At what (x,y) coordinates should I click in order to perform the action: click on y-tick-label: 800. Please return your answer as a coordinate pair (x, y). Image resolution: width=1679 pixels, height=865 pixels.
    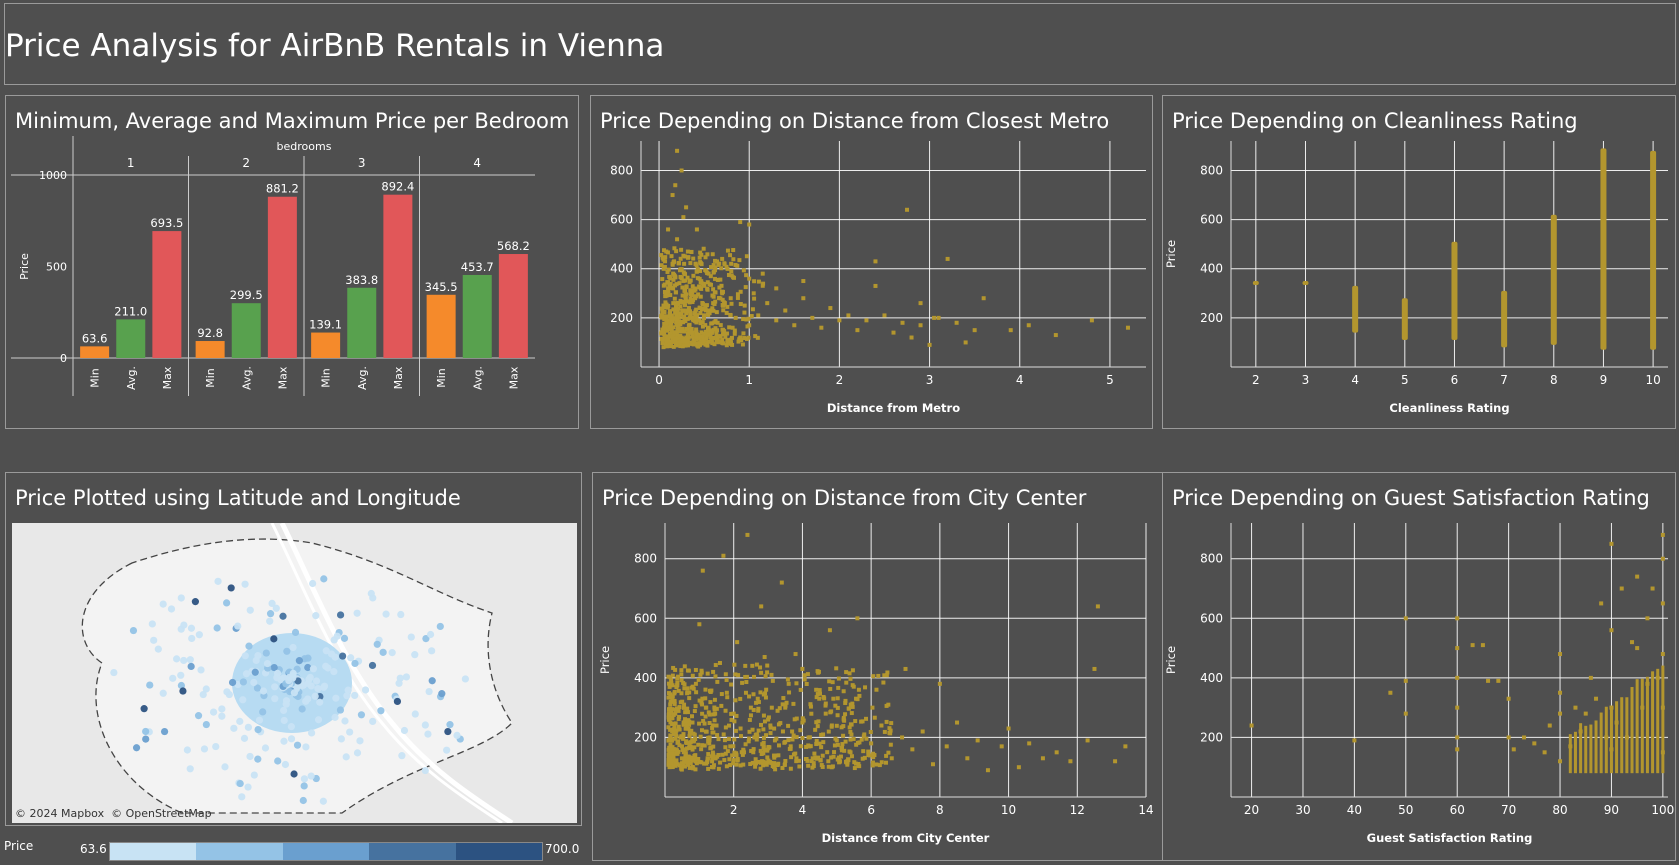
    Looking at the image, I should click on (645, 559).